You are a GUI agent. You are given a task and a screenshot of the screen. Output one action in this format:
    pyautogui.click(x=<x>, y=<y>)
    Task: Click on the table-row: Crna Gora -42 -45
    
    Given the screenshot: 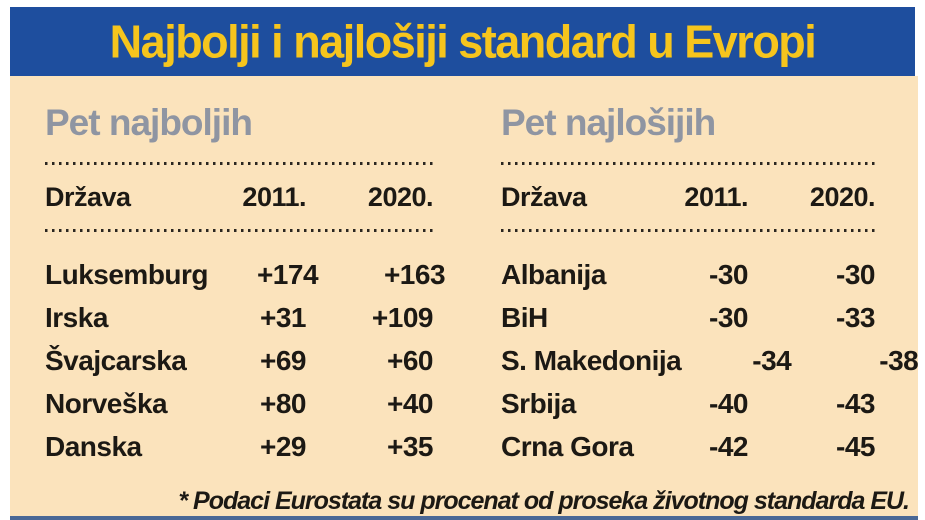 What is the action you would take?
    pyautogui.click(x=688, y=446)
    